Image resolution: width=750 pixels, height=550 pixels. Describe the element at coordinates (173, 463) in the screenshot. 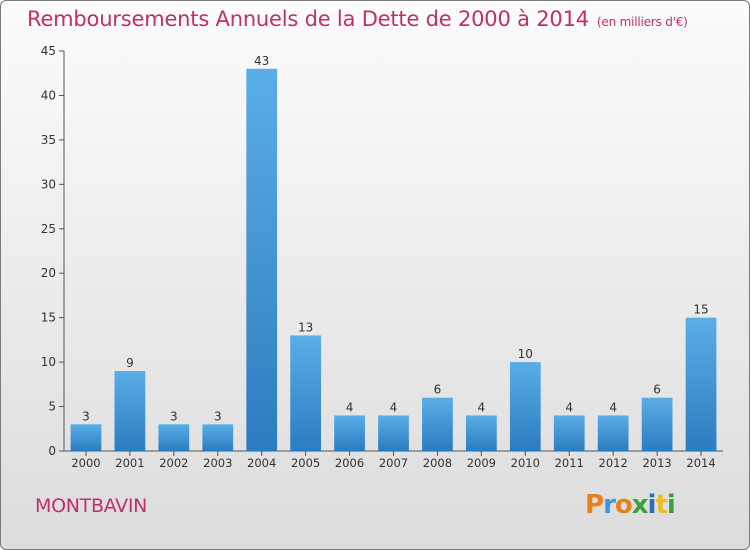

I see `x-tick-label: 2002` at that location.